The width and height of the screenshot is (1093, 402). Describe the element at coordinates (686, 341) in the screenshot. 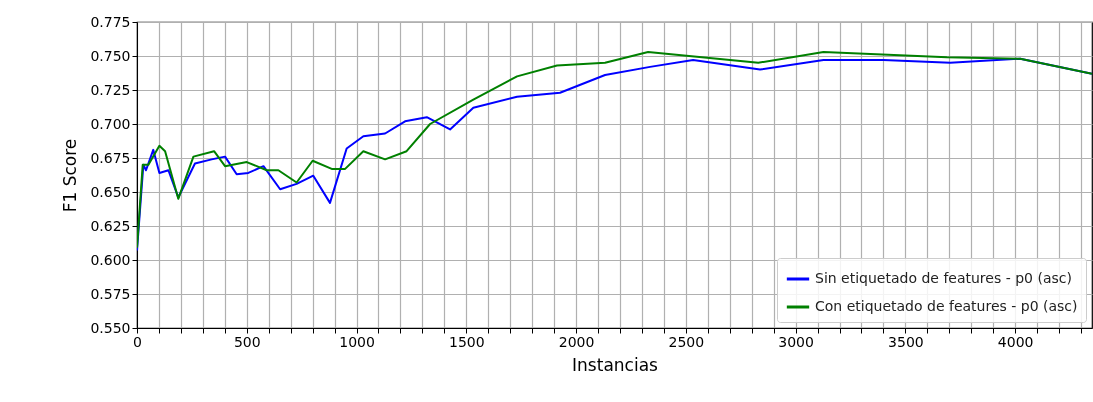

I see `x-tick-label: 2500` at that location.